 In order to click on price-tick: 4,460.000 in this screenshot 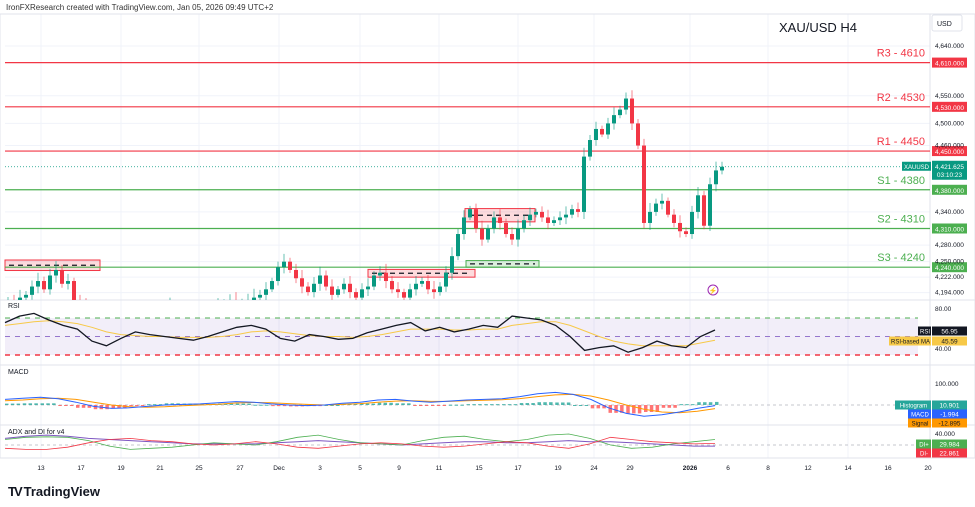, I will do `click(949, 146)`.